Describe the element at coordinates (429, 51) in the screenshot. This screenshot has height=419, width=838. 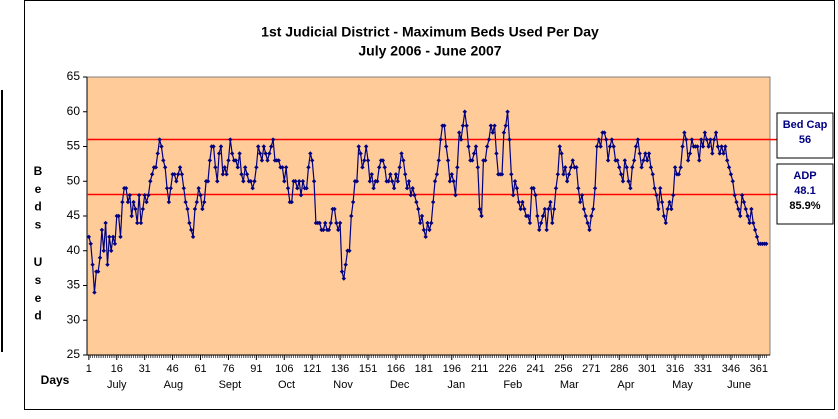
I see `chart-subtitle: July 2006 - June 2007` at that location.